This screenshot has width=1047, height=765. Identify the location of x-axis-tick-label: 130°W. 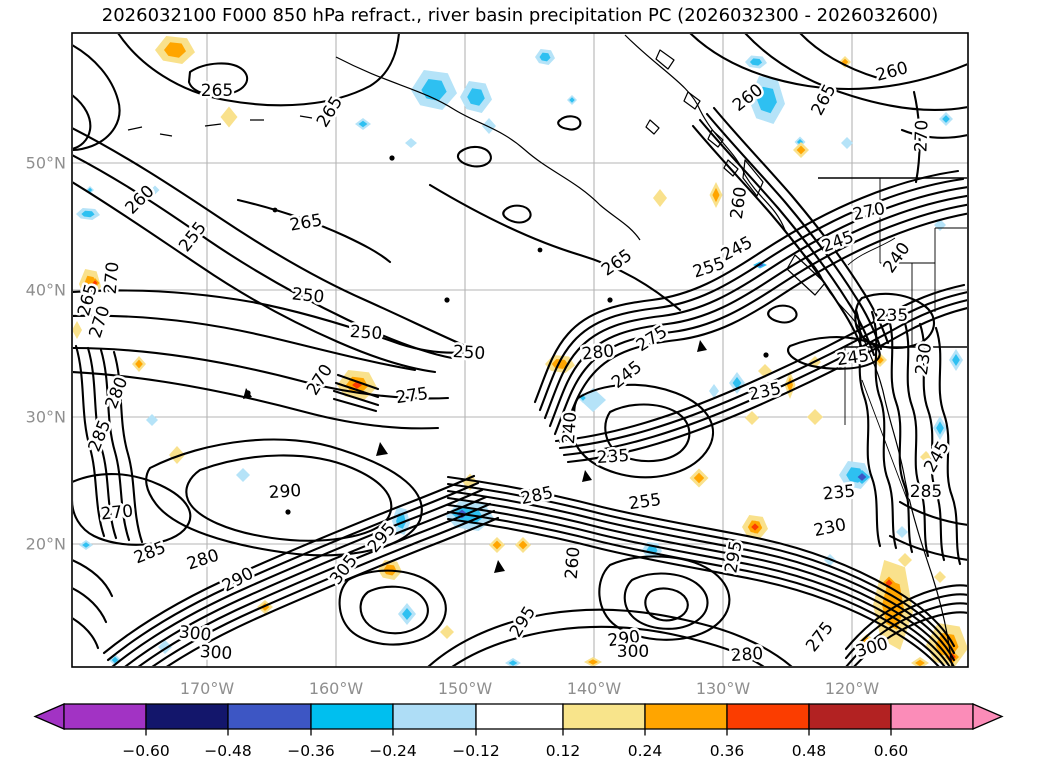
(723, 688).